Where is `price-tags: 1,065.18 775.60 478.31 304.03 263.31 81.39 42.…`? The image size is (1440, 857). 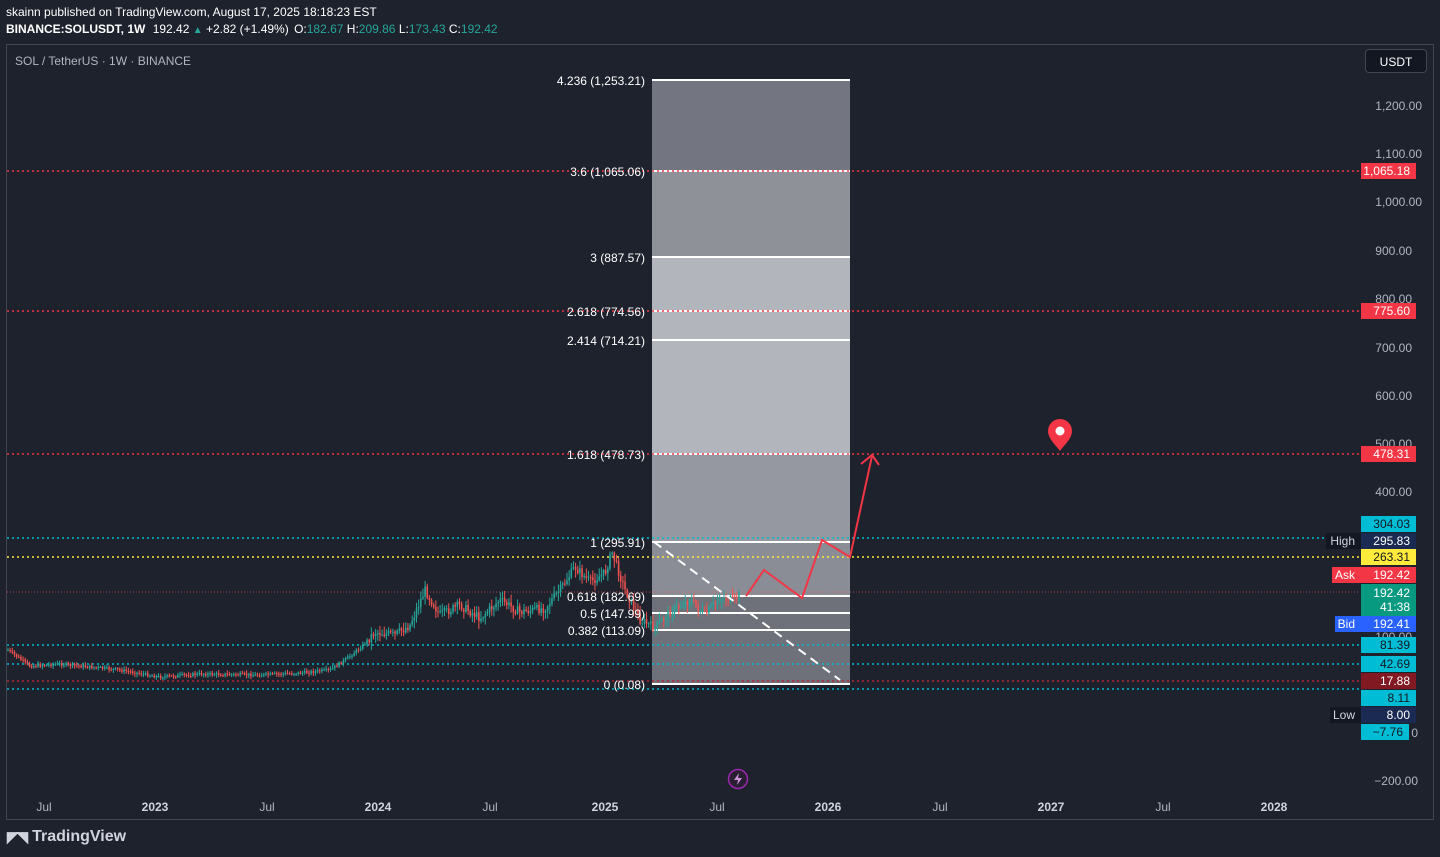 price-tags: 1,065.18 775.60 478.31 304.03 263.31 81.39 42.… is located at coordinates (1371, 451).